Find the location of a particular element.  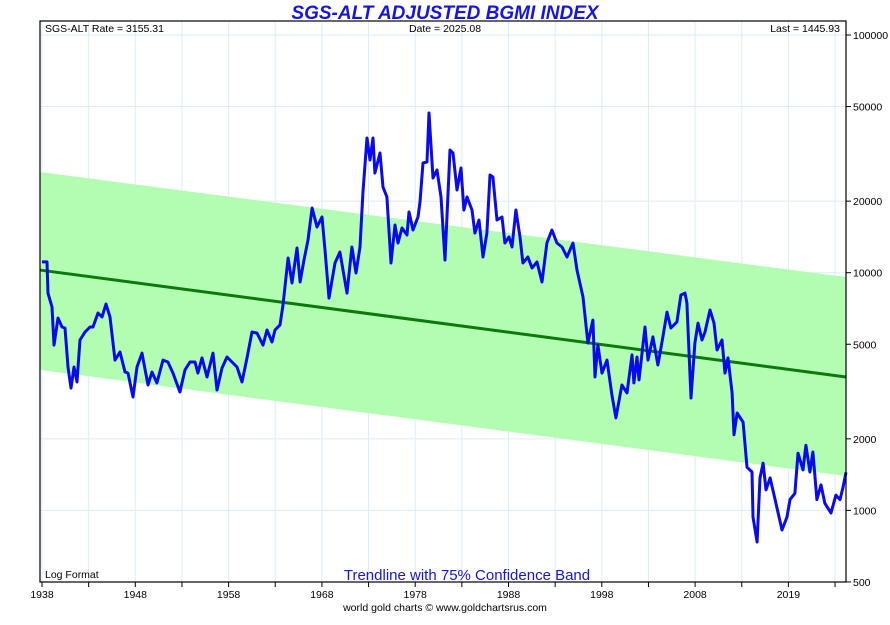

header-date: Date = 2025.08 is located at coordinates (445, 29).